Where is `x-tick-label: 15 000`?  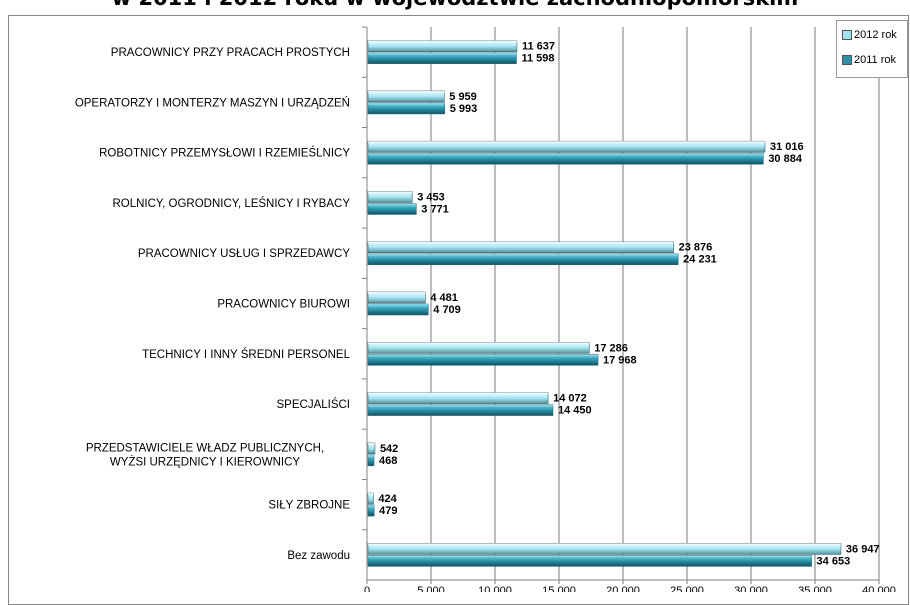 x-tick-label: 15 000 is located at coordinates (559, 588).